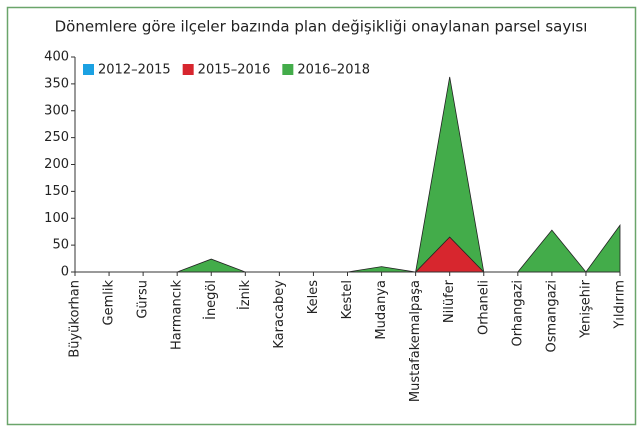  Describe the element at coordinates (56, 218) in the screenshot. I see `y-tick-label: 100` at that location.